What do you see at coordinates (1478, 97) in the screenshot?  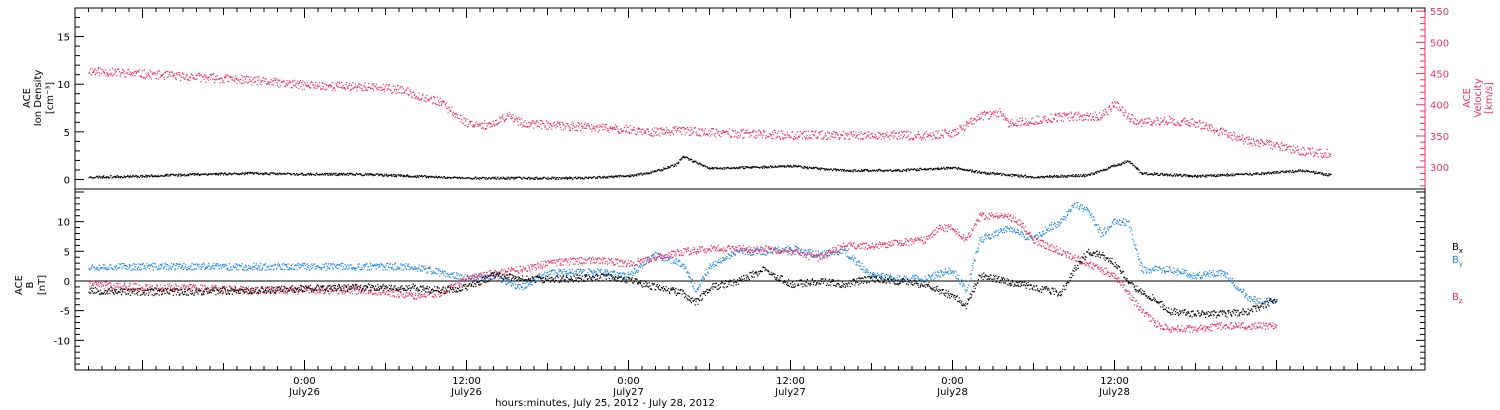 I see `top-y2label-line2: Velocity` at bounding box center [1478, 97].